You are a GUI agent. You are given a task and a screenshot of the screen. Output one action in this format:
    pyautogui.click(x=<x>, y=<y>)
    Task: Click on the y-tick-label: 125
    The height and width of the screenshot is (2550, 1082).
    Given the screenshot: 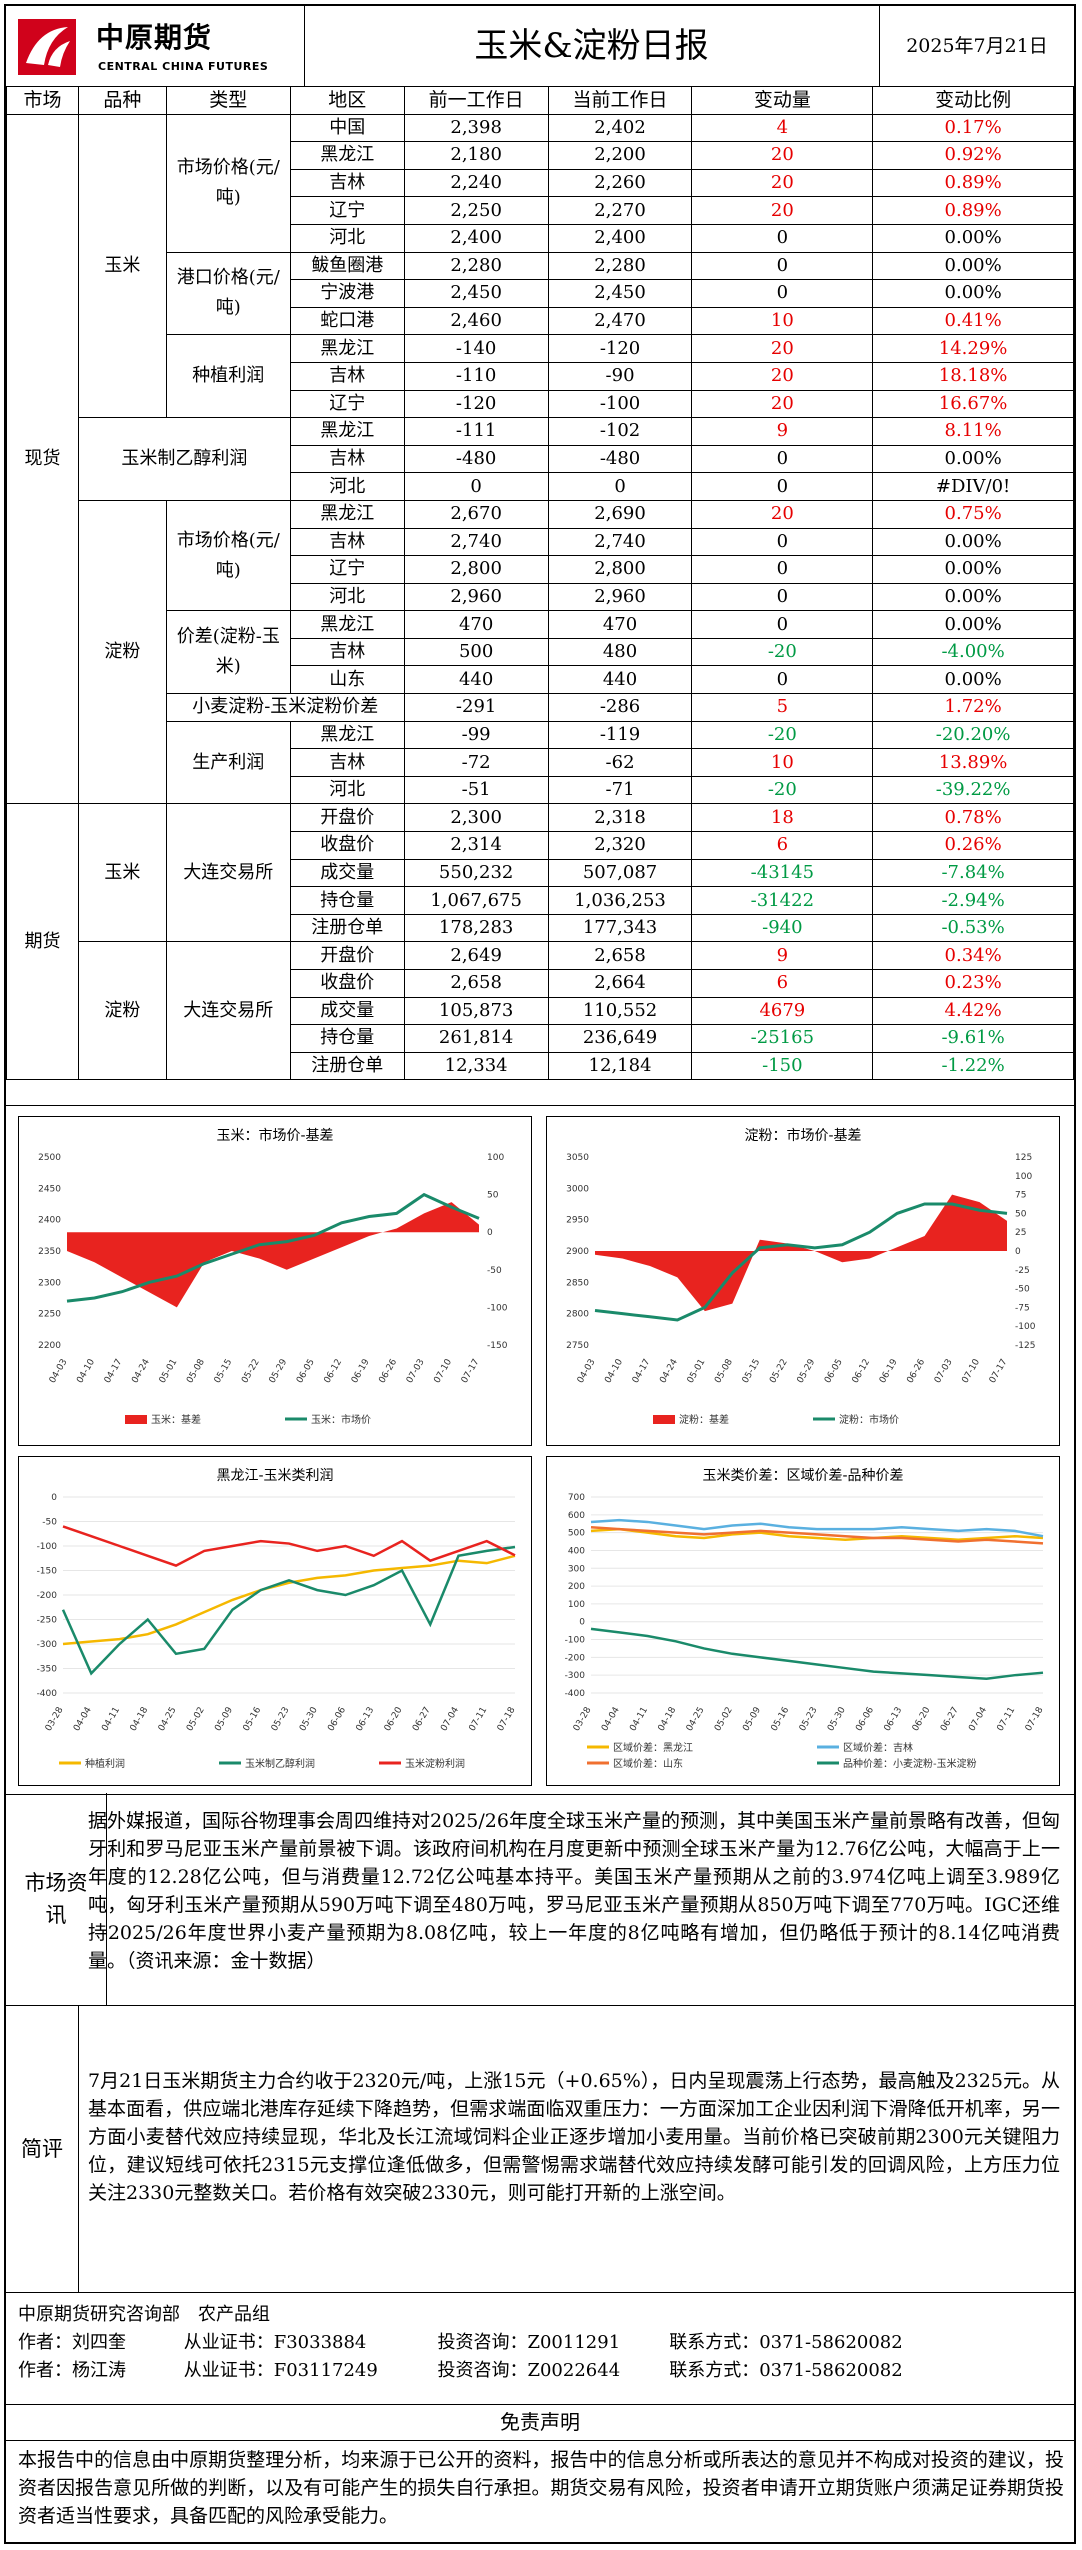 What is the action you would take?
    pyautogui.click(x=1023, y=1158)
    